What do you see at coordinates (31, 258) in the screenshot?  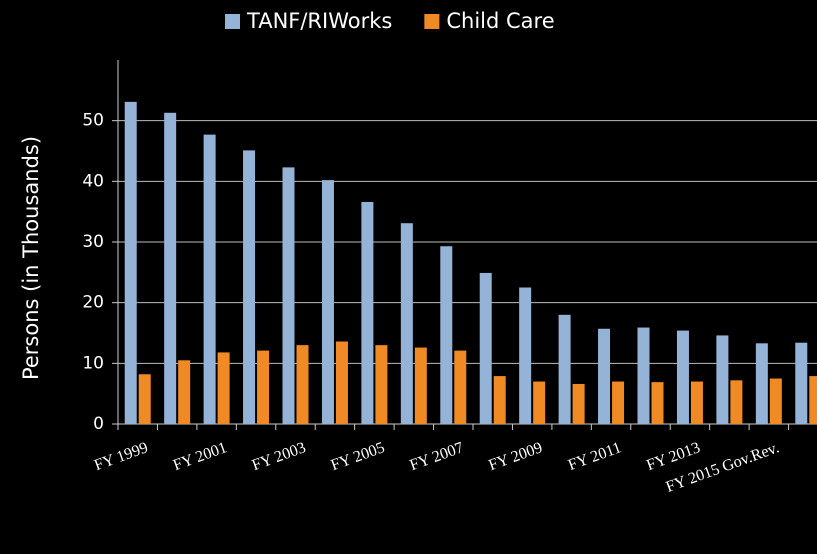 I see `y-axis-label: Persons (in Thousands)` at bounding box center [31, 258].